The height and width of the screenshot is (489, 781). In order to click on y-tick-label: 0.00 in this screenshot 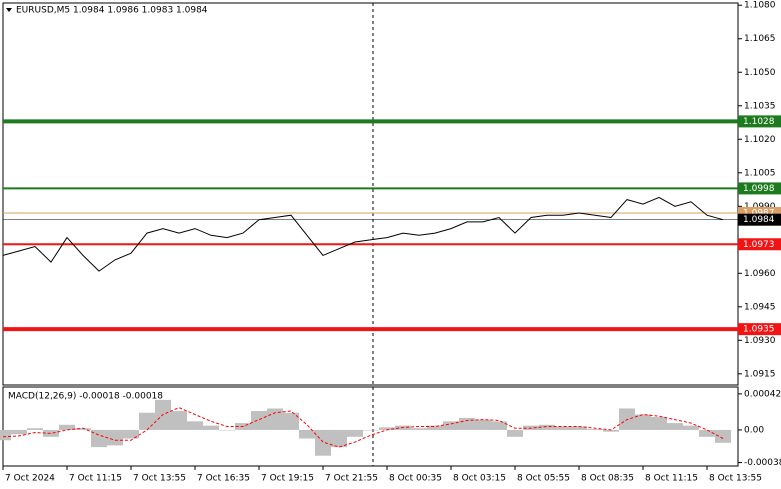, I will do `click(754, 430)`.